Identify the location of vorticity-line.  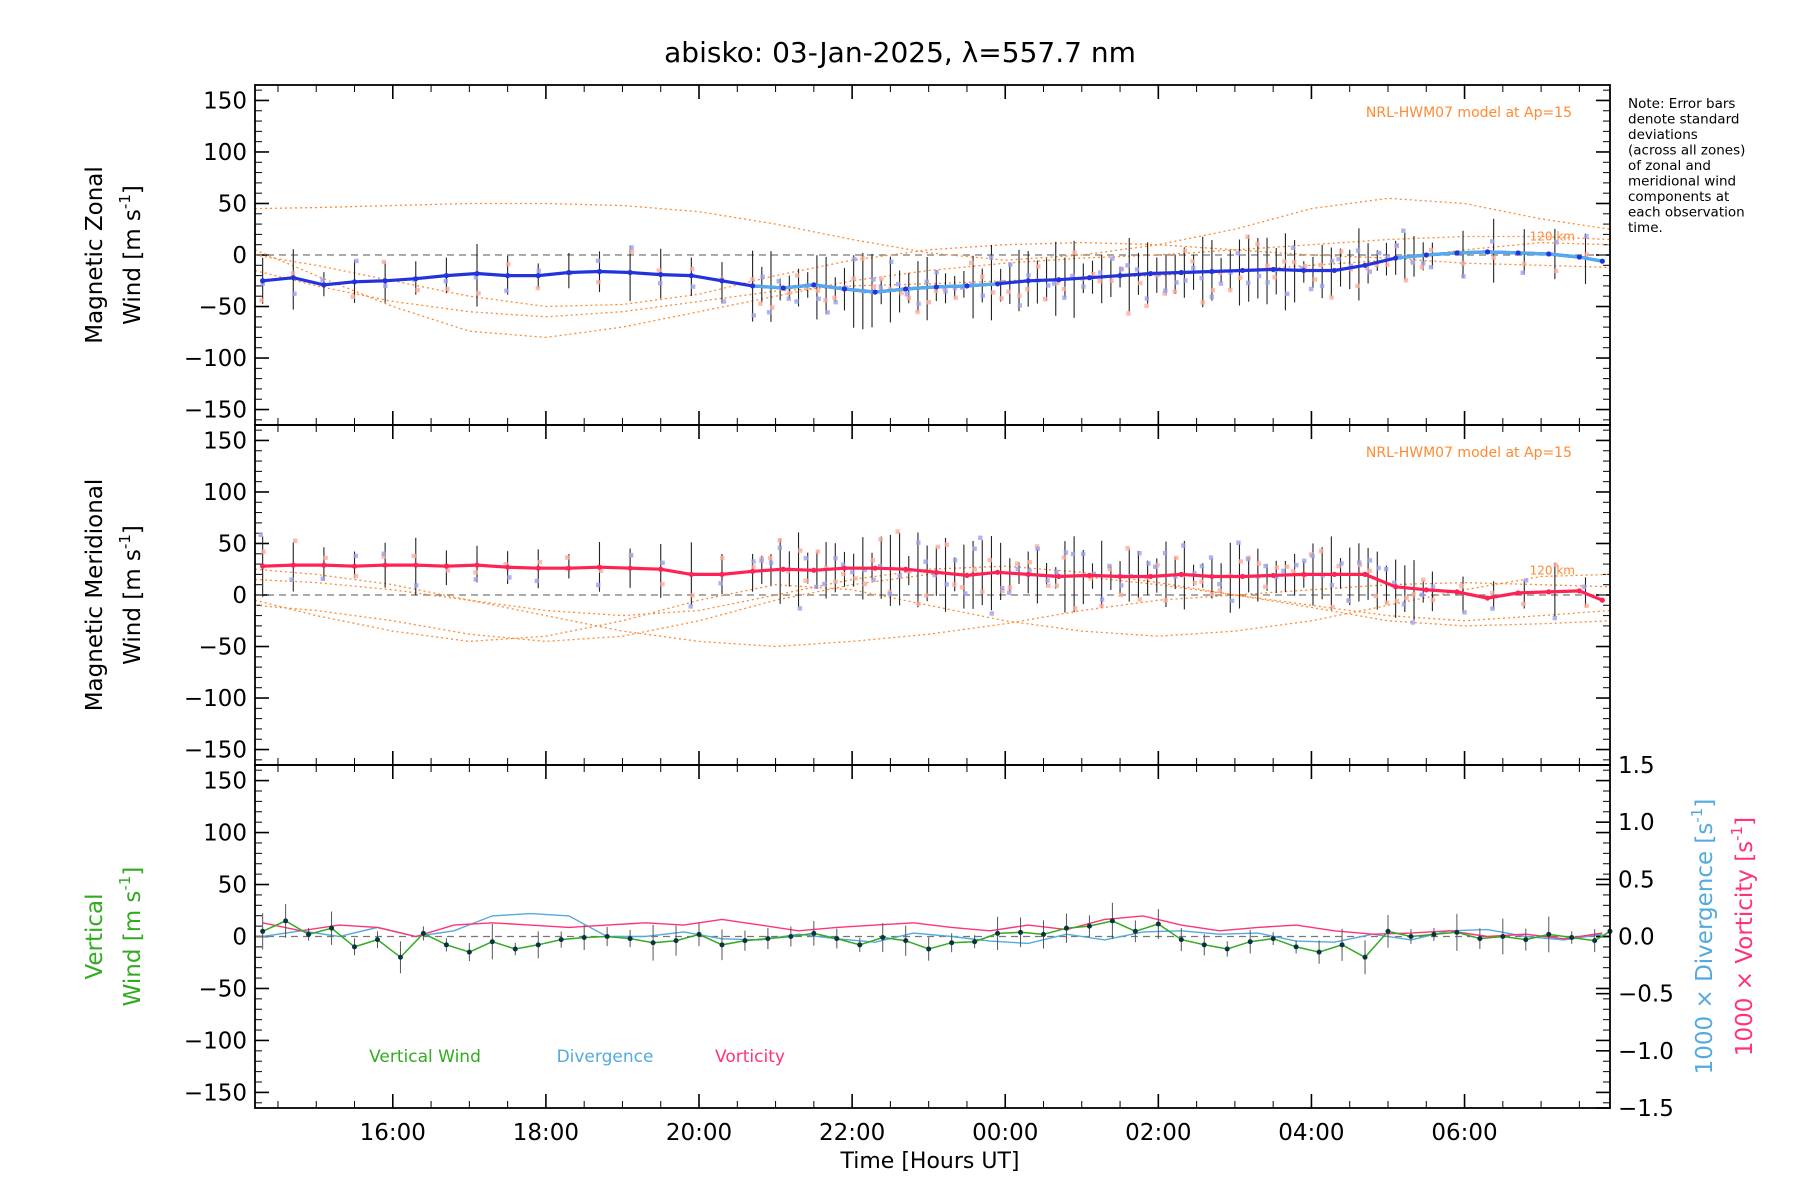
(932, 927).